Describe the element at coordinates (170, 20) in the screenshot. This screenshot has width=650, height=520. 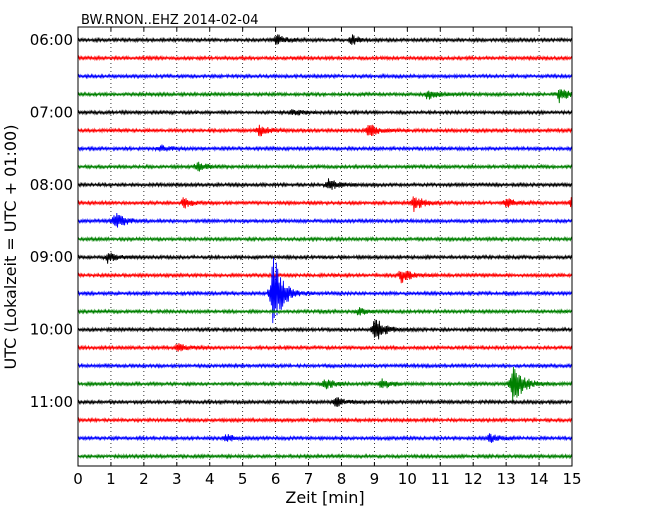
I see `chart-title: BW.RNON..EHZ 2014-02-04` at that location.